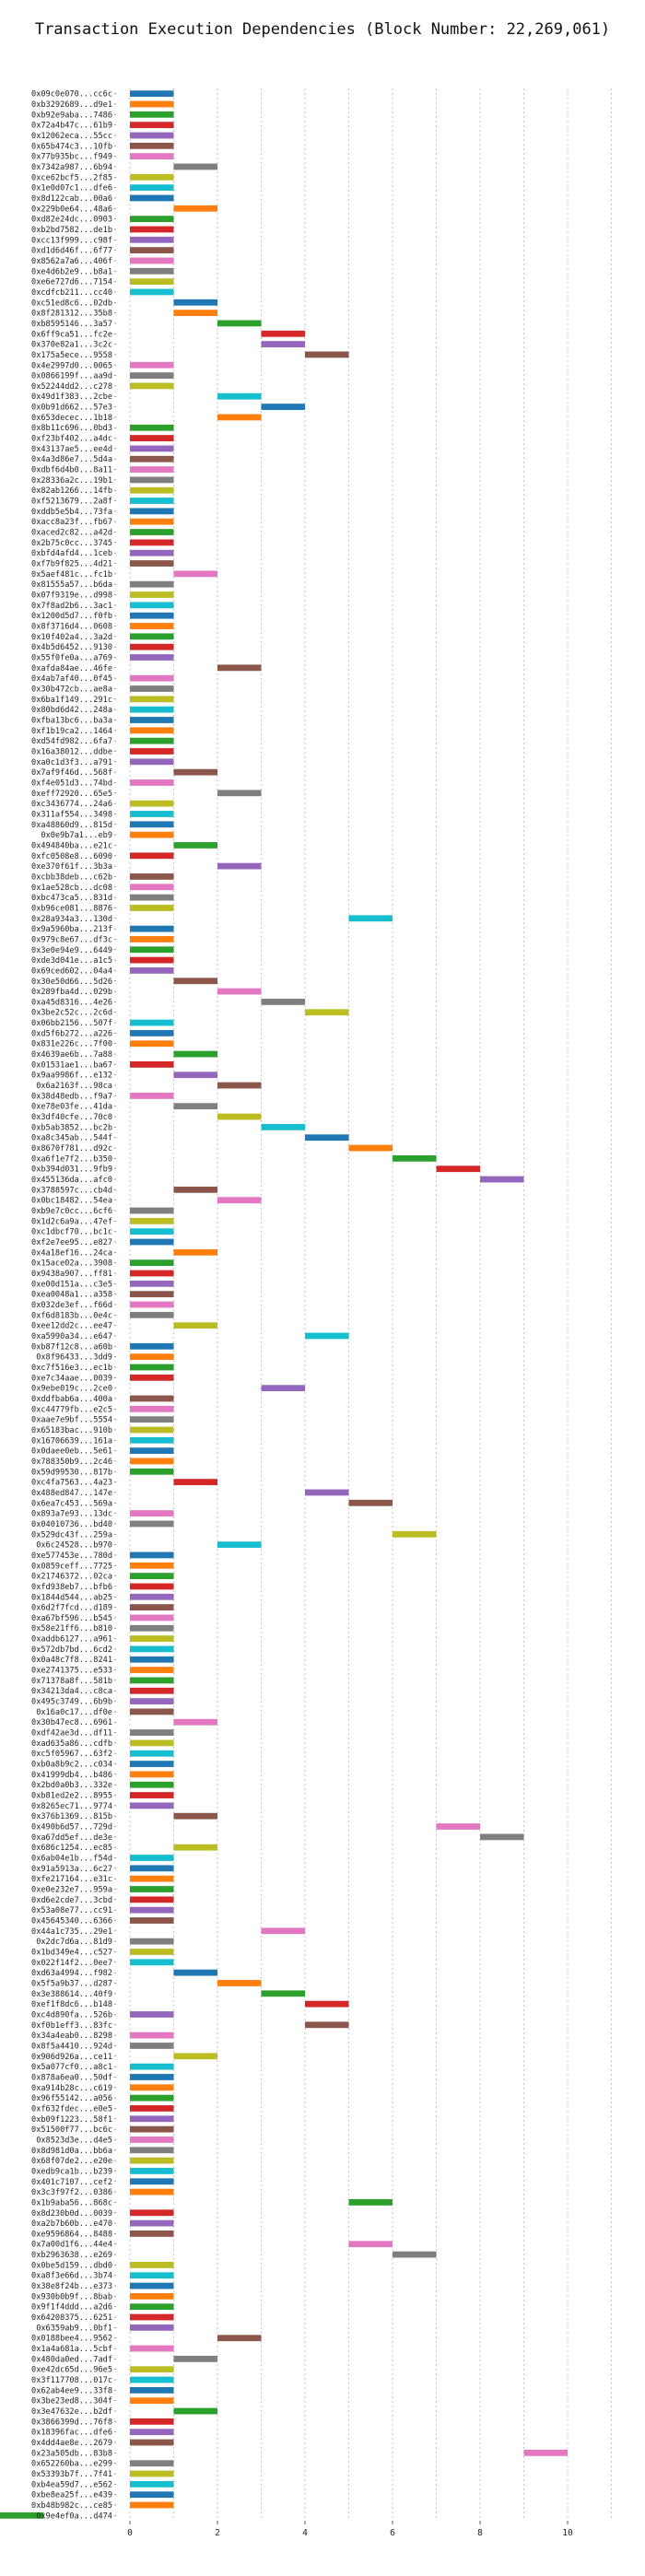  Describe the element at coordinates (71, 2412) in the screenshot. I see `tx-hash-label: 0x3e47632e...b2df` at that location.